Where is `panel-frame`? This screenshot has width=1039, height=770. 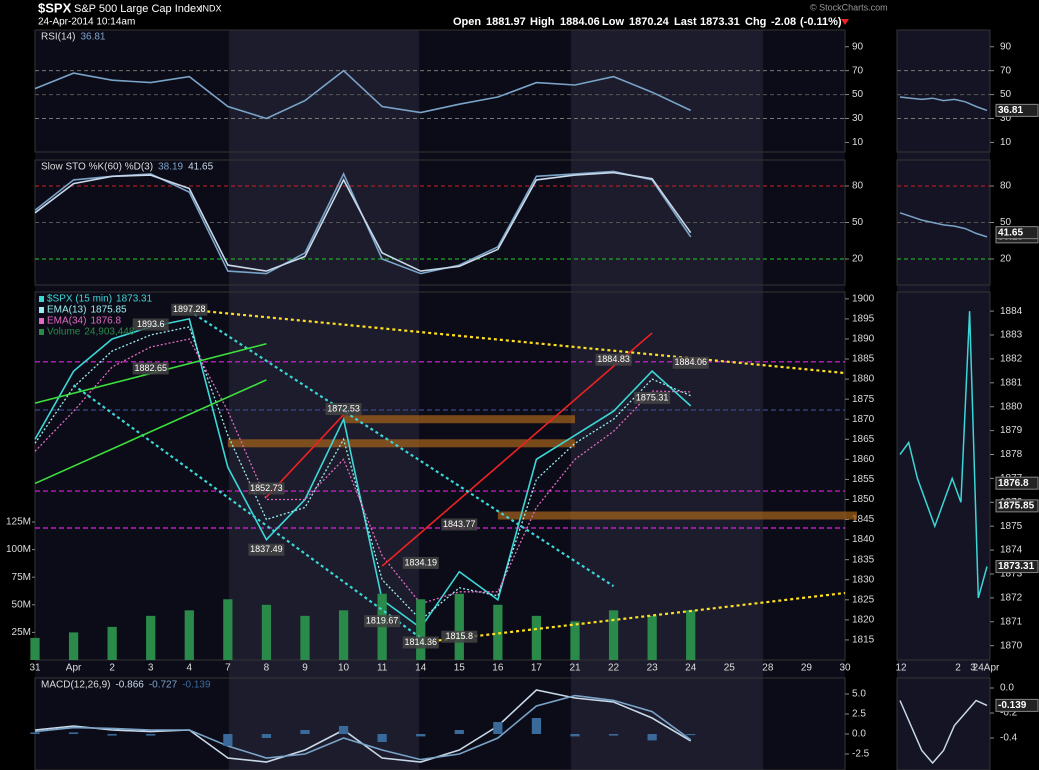
panel-frame is located at coordinates (440, 723).